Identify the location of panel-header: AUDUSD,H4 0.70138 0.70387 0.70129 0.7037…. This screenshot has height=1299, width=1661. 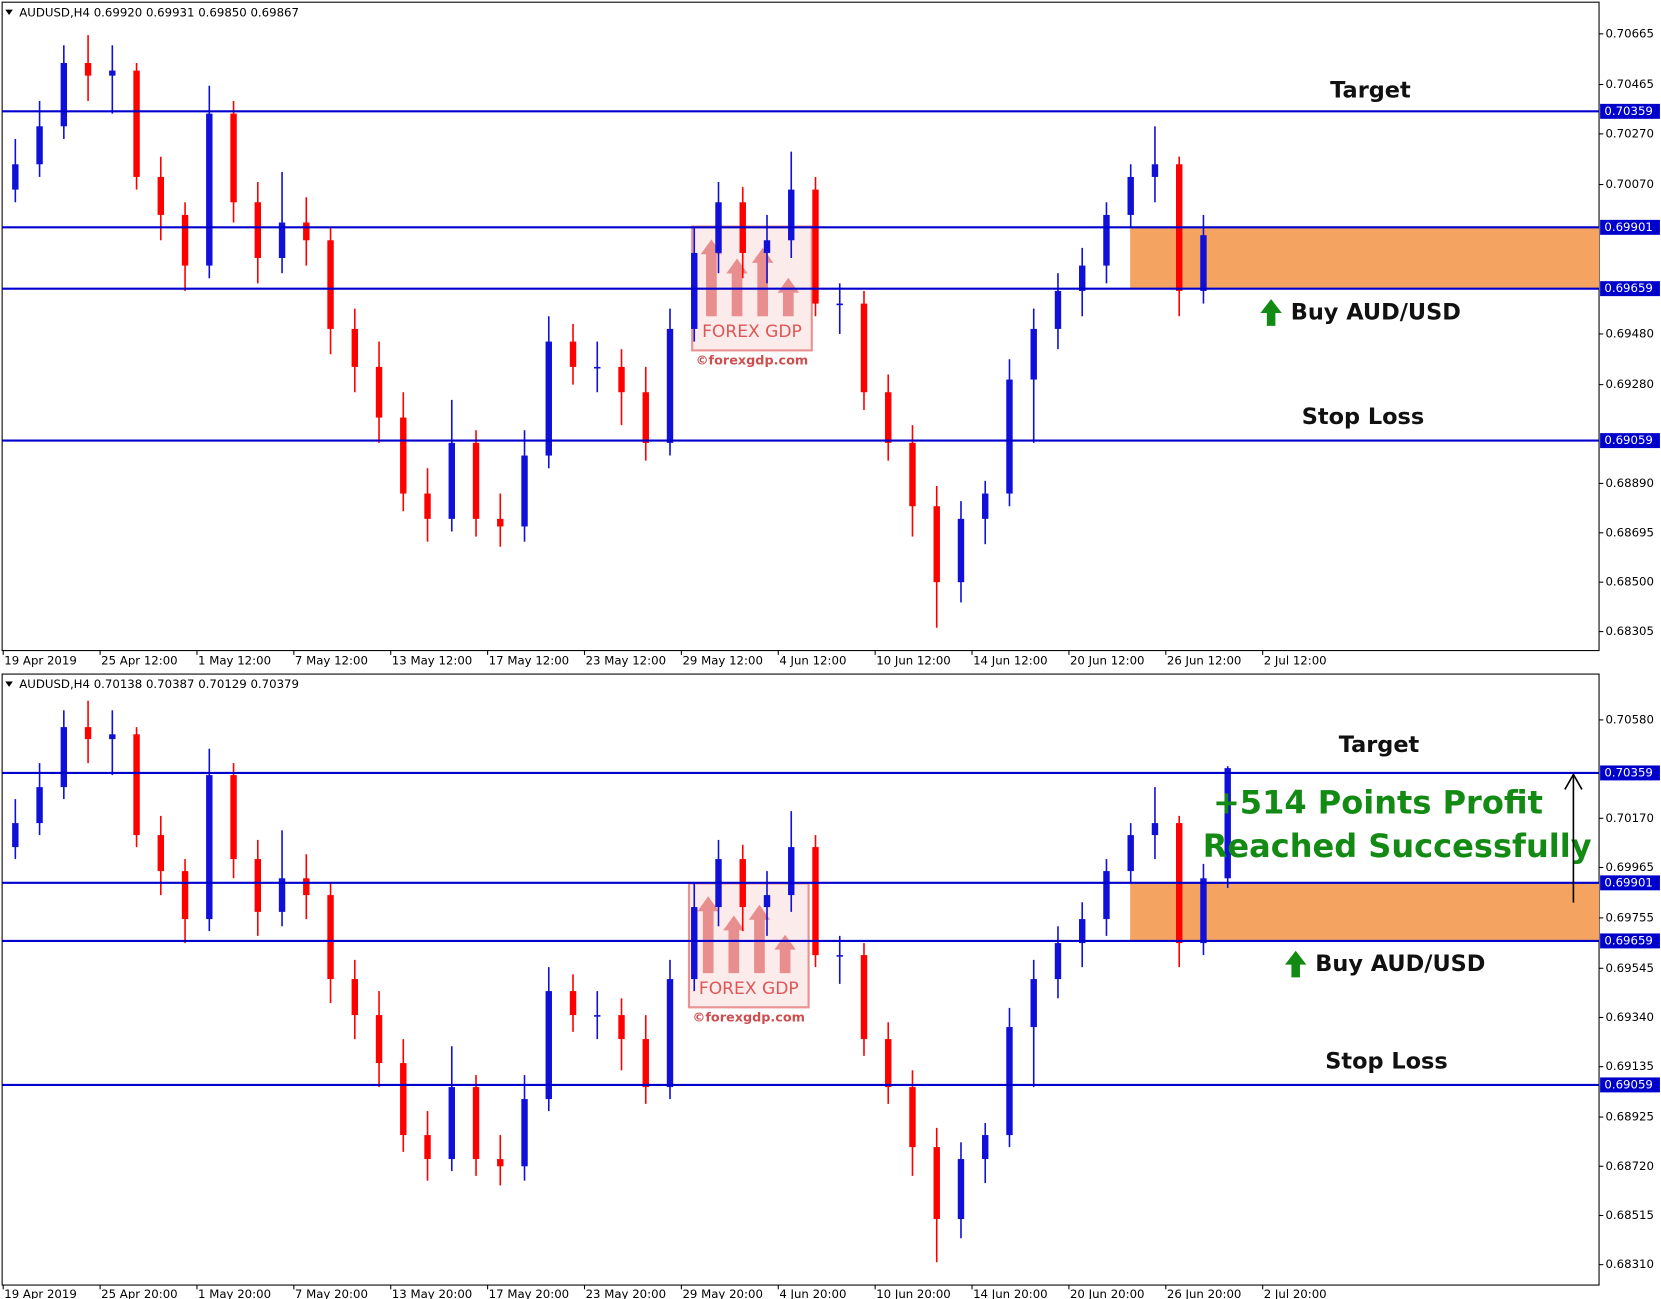
(159, 684).